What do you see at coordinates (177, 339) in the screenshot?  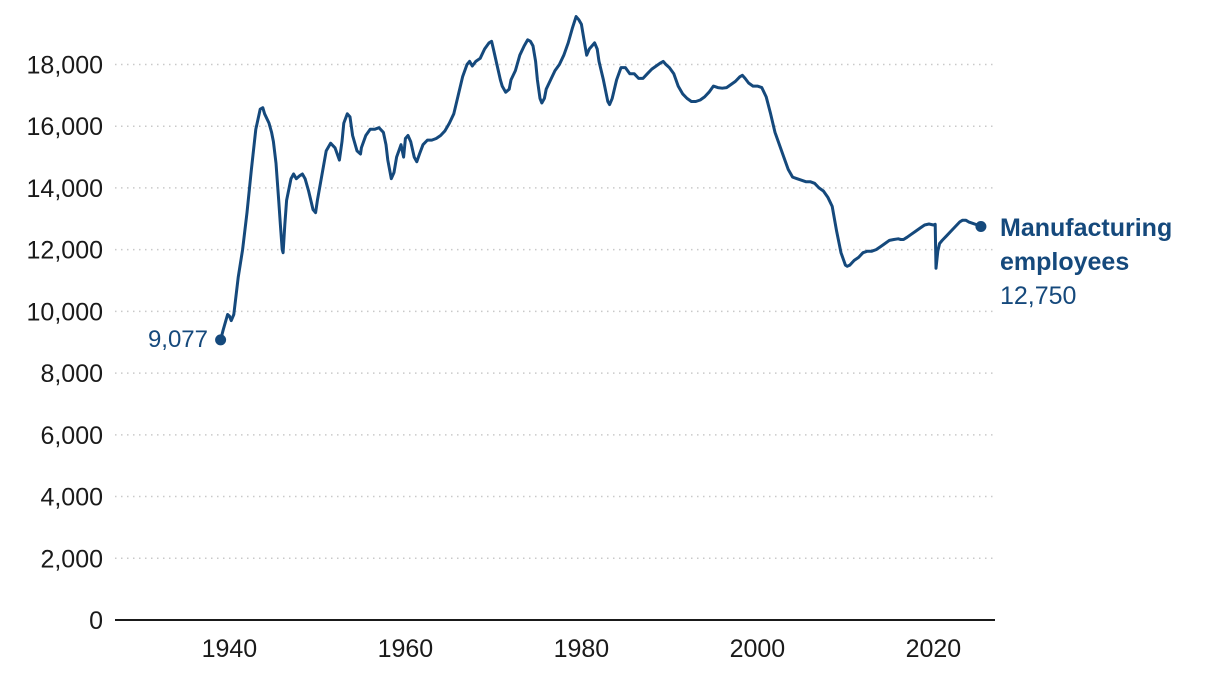 I see `start-value-label: 9,077` at bounding box center [177, 339].